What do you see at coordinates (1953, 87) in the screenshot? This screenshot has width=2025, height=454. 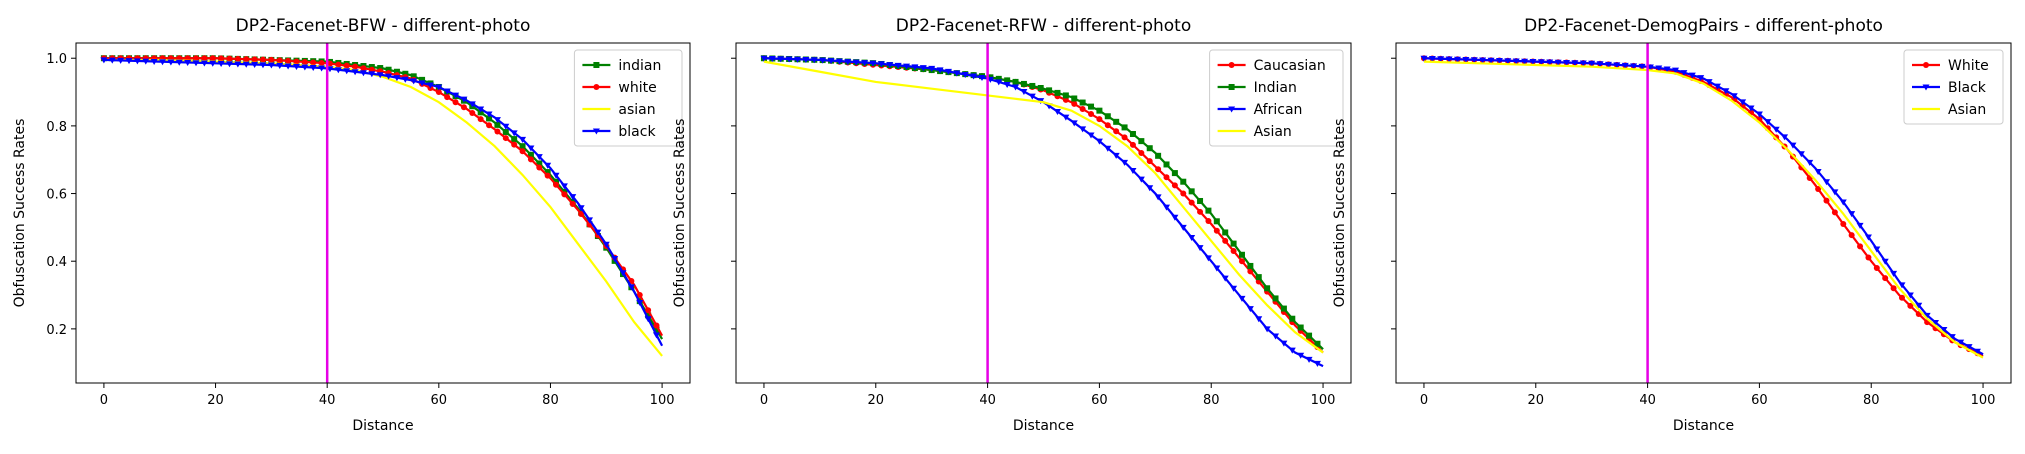 I see `legend-box` at bounding box center [1953, 87].